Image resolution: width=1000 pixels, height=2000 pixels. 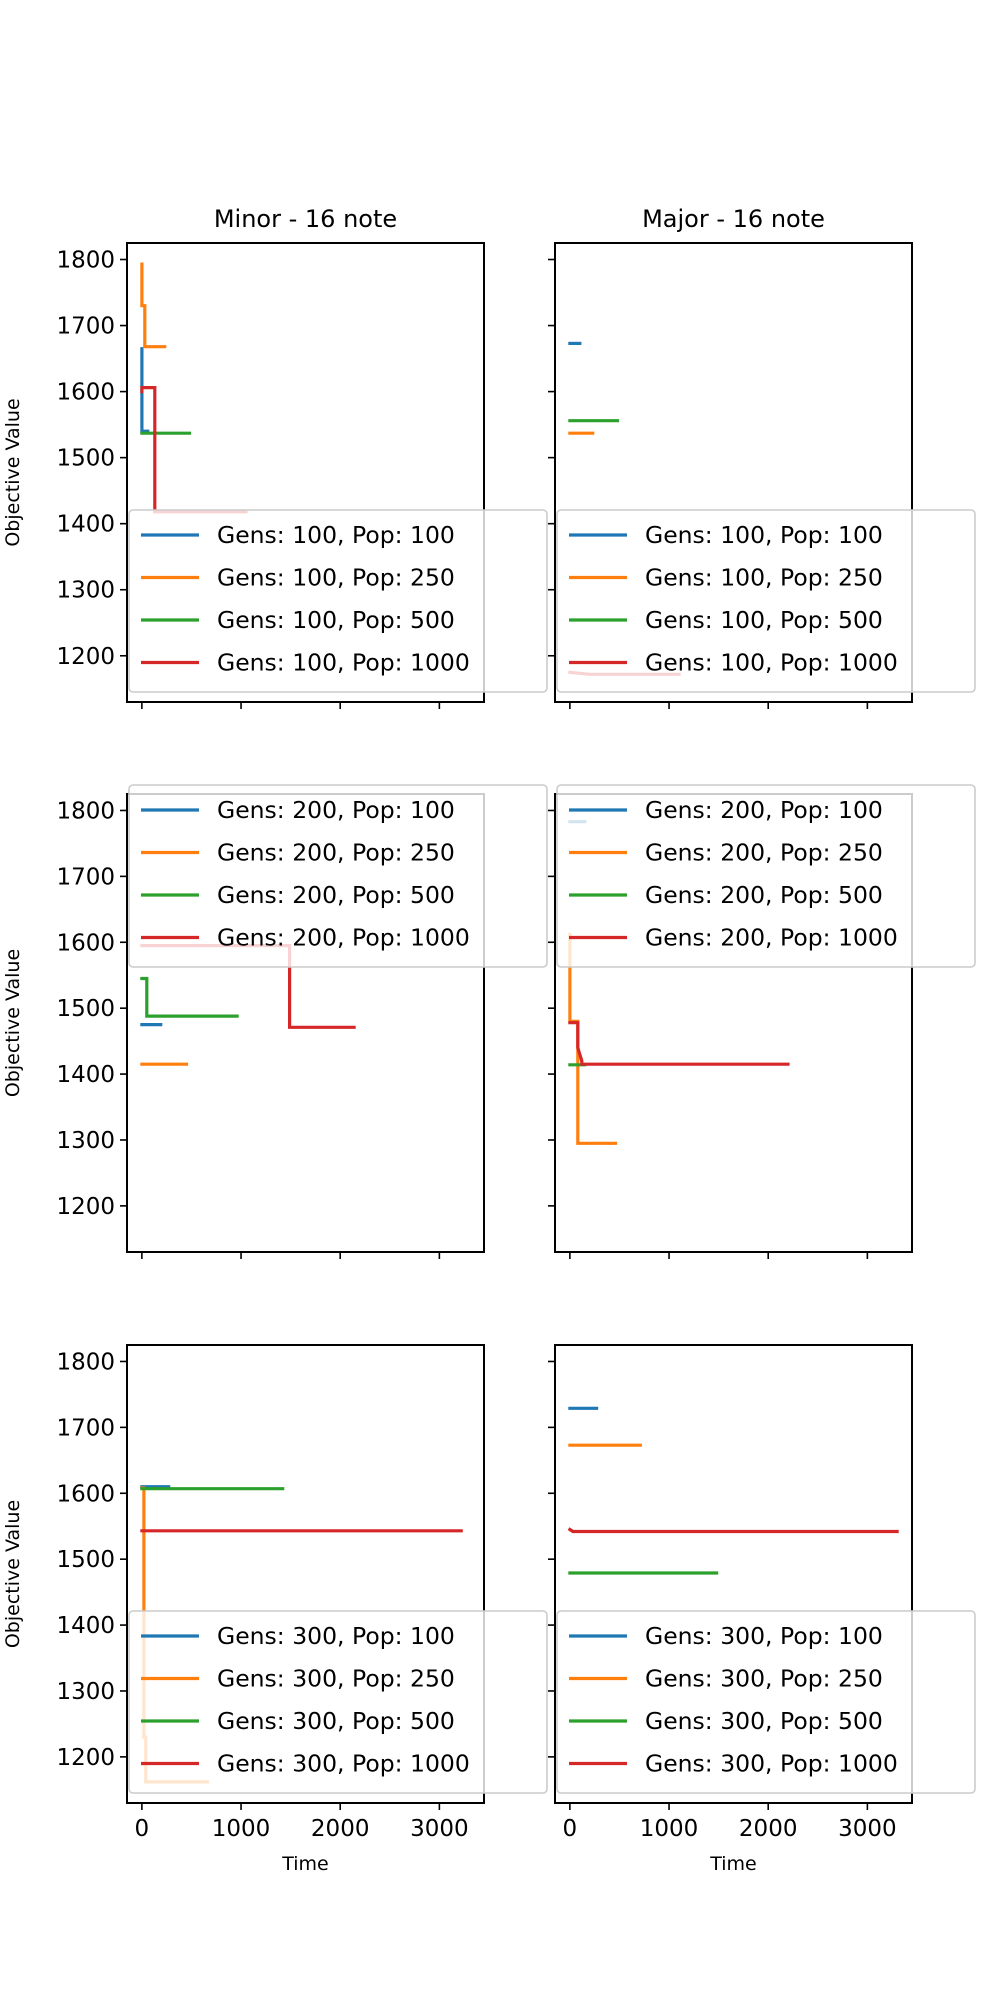 I want to click on column-title: Major - 16 note, so click(x=733, y=219).